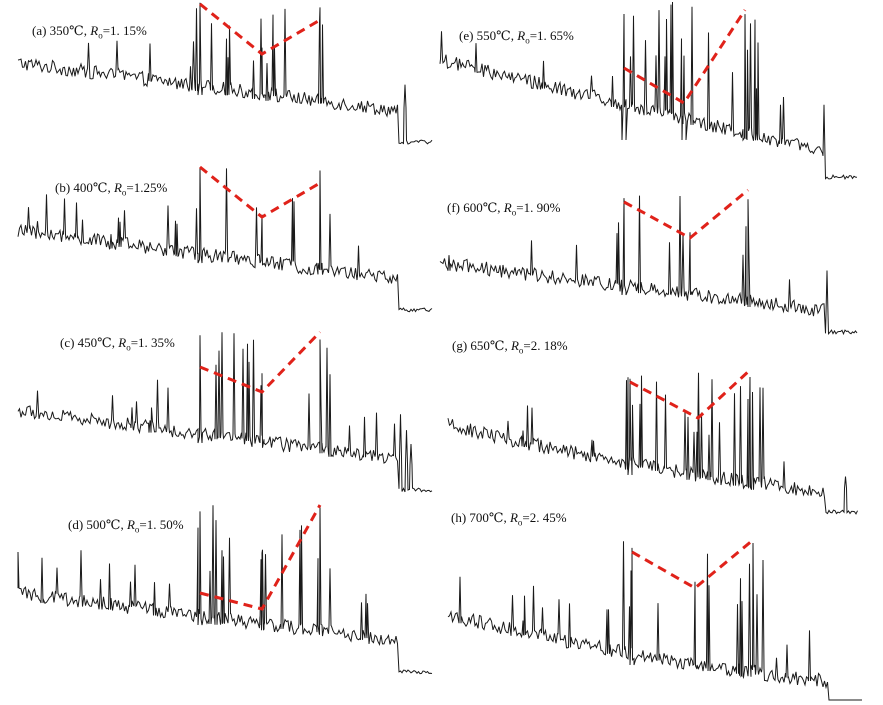 The image size is (883, 705). What do you see at coordinates (690, 394) in the screenshot?
I see `trend-line-g` at bounding box center [690, 394].